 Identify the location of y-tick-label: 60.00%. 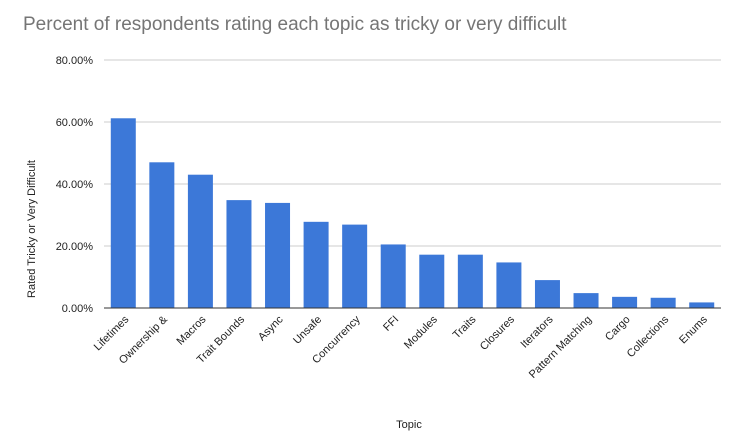
(75, 123).